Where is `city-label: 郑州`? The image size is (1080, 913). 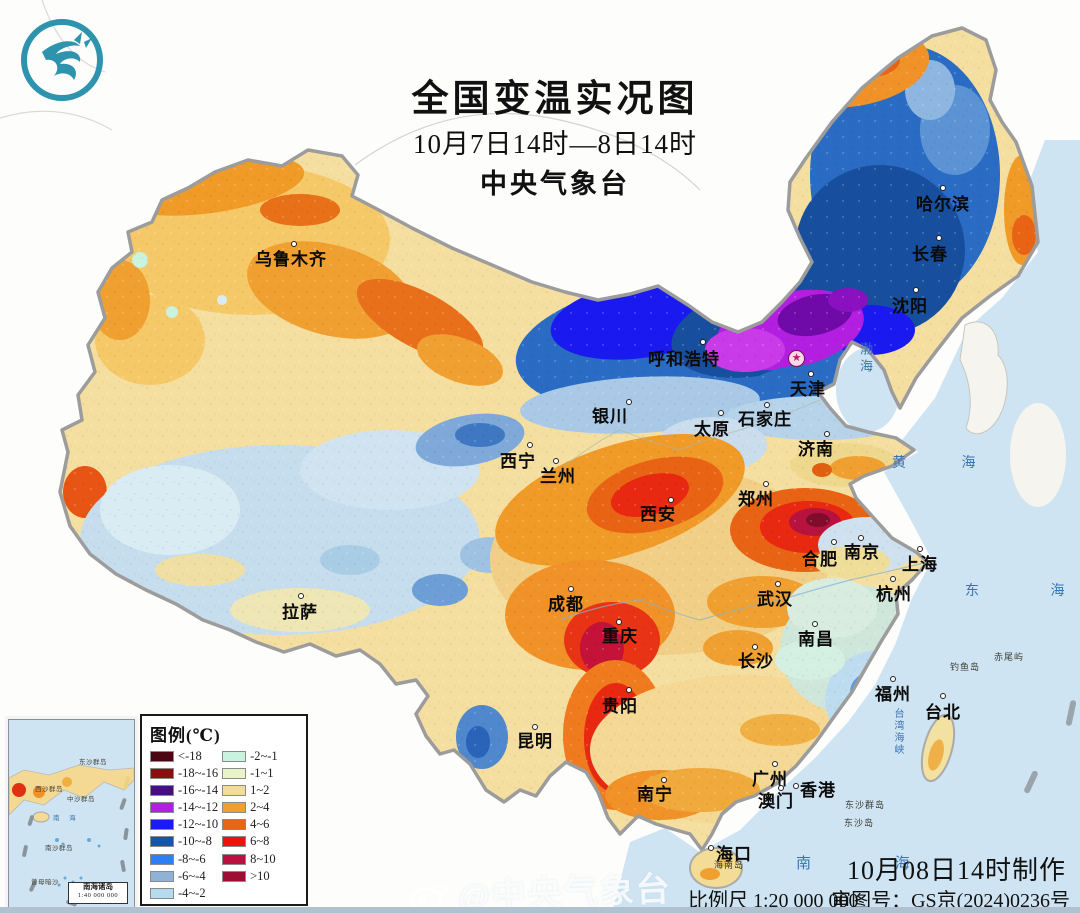 city-label: 郑州 is located at coordinates (756, 499).